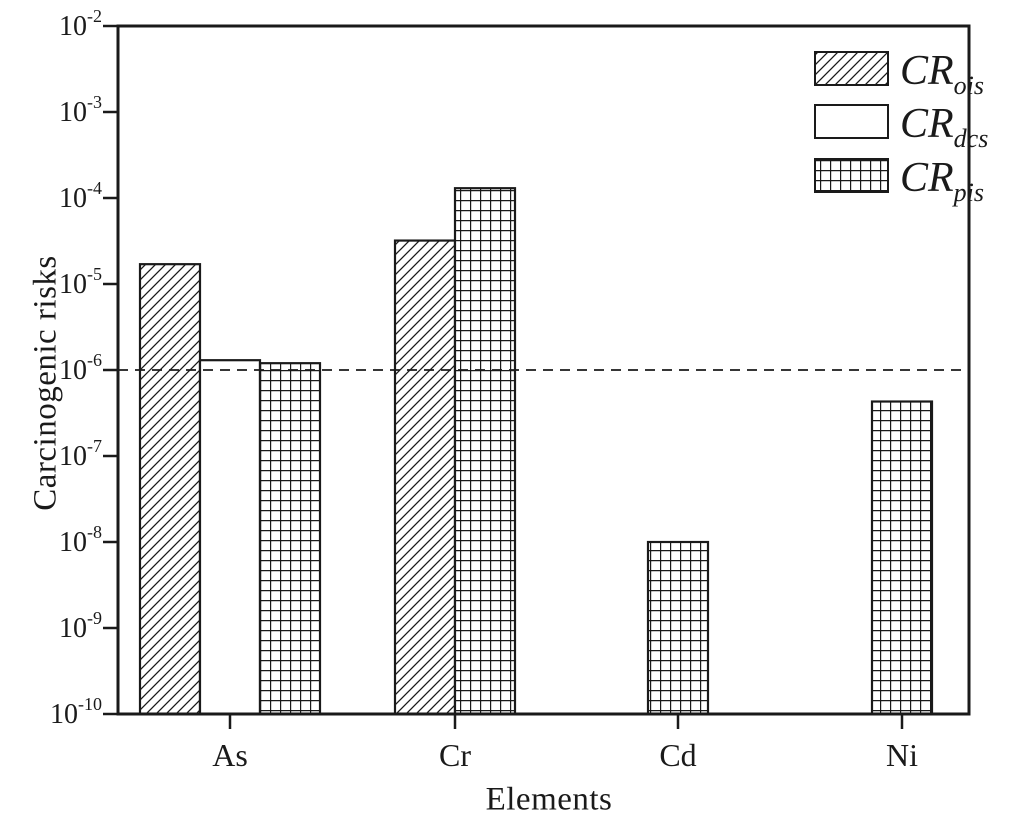 The image size is (1024, 825). What do you see at coordinates (76, 712) in the screenshot?
I see `y-tick-label-1e-10: 10⁻¹⁰` at bounding box center [76, 712].